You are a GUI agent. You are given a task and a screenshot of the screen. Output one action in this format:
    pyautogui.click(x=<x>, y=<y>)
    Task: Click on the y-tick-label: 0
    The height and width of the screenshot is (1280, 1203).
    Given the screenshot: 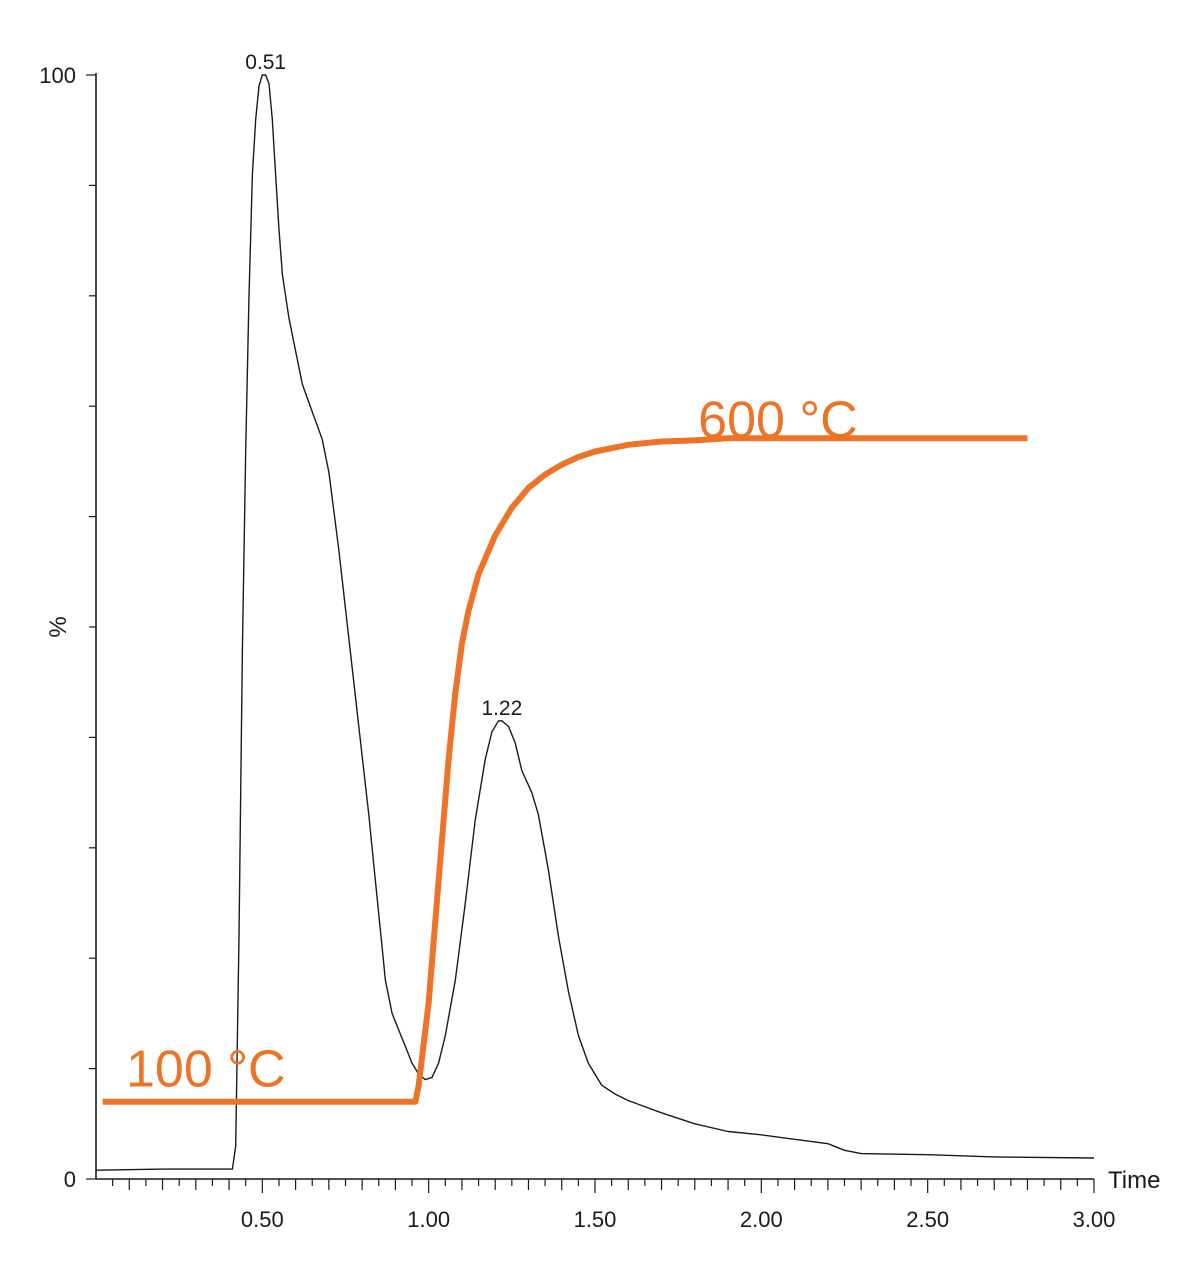 What is the action you would take?
    pyautogui.click(x=70, y=1179)
    